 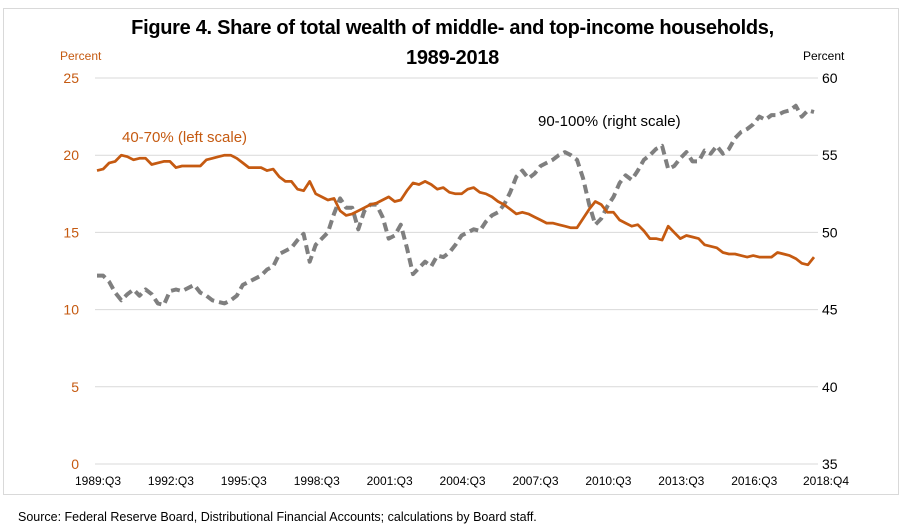 What do you see at coordinates (71, 78) in the screenshot?
I see `left-y-tick-label: 25` at bounding box center [71, 78].